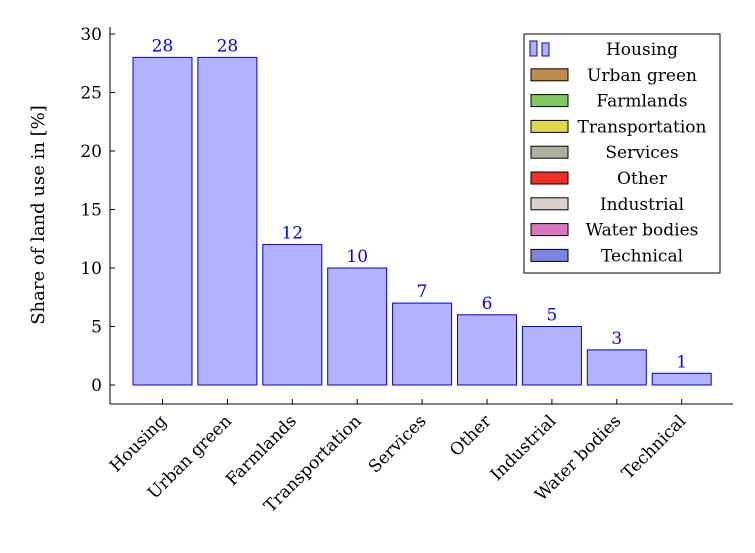  What do you see at coordinates (642, 50) in the screenshot?
I see `legend-label: Housing` at bounding box center [642, 50].